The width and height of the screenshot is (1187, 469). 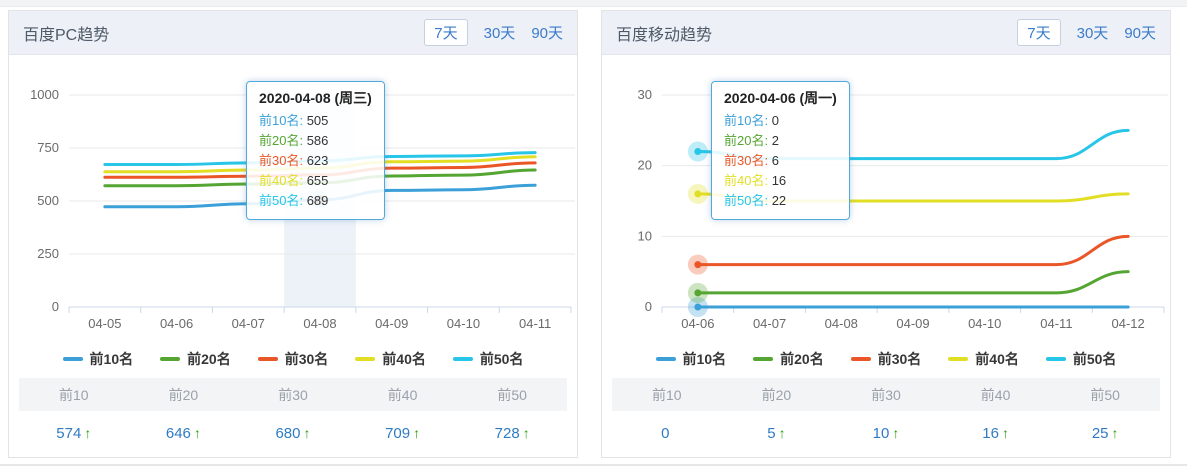 I want to click on table-value-cell: 10 ↑, so click(x=886, y=434).